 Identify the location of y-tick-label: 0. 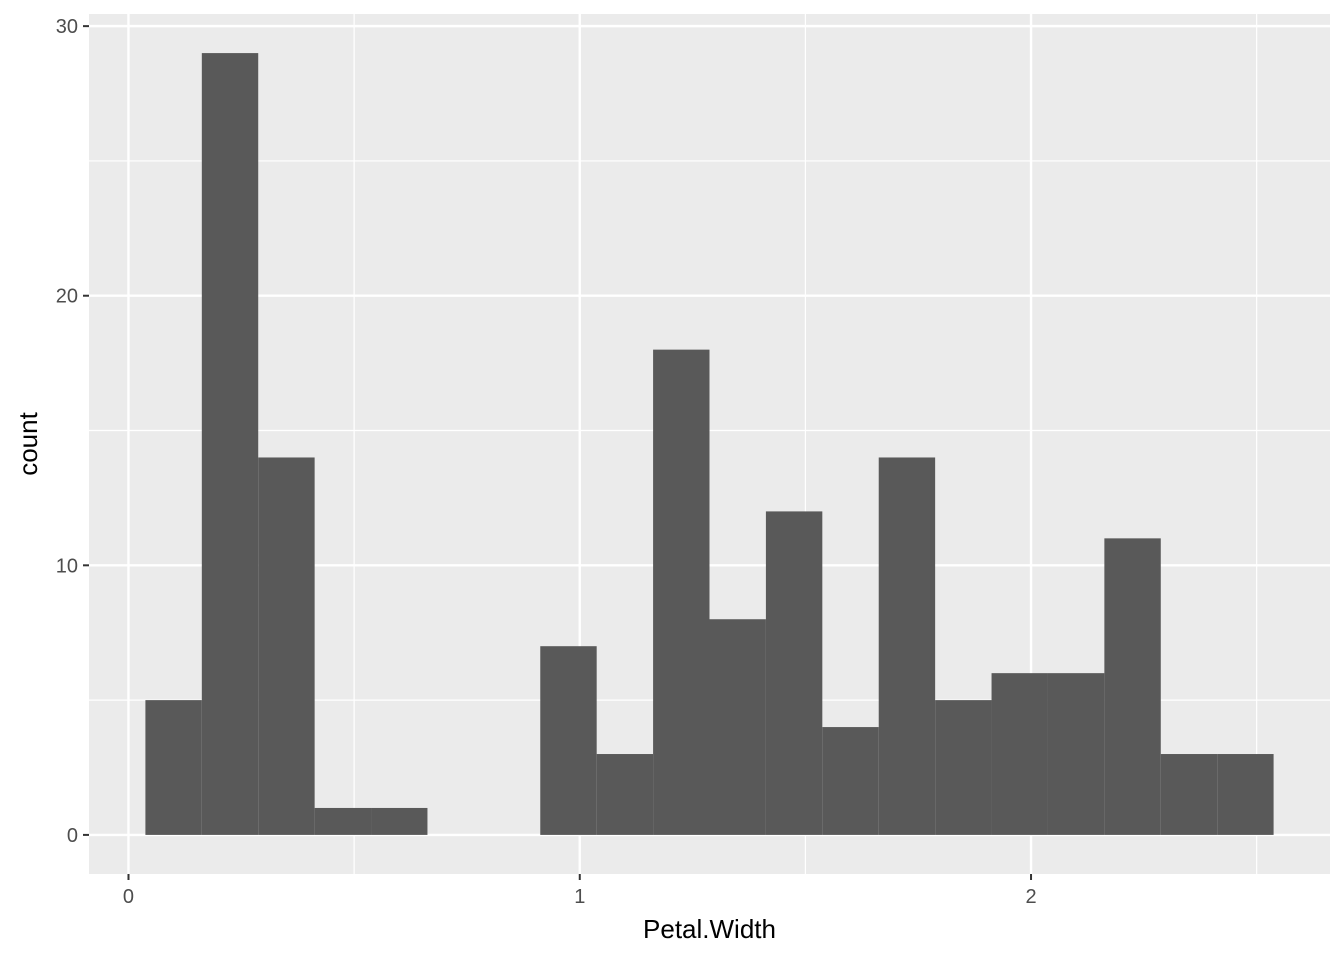
(72, 836).